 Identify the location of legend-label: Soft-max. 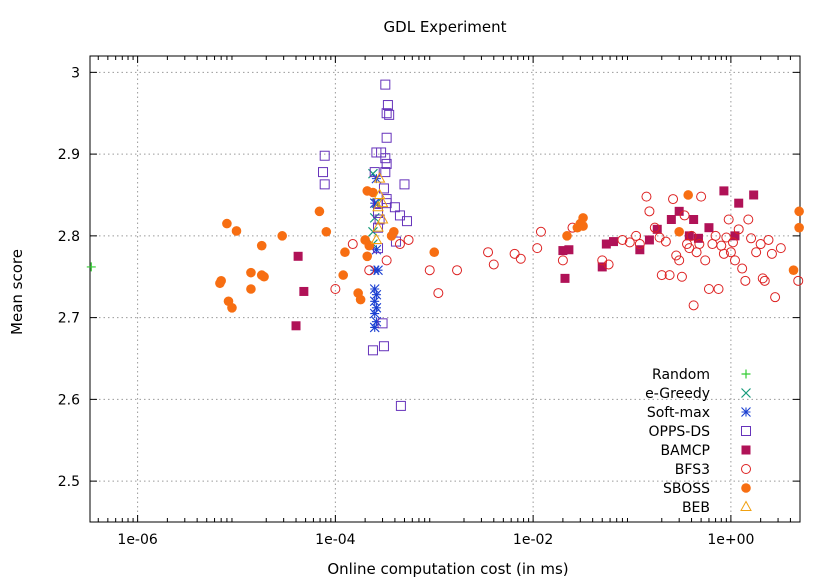
(678, 413).